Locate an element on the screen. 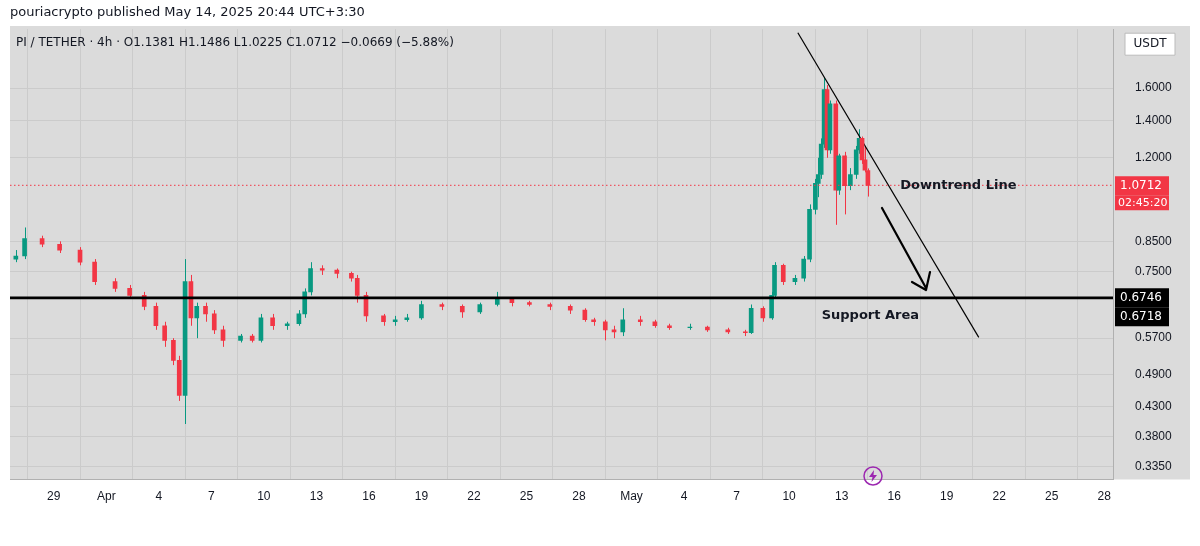 The height and width of the screenshot is (546, 1200). chart-title: pouriacrypto published May 14, 2025 20:44 UTC+3:30 is located at coordinates (187, 11).